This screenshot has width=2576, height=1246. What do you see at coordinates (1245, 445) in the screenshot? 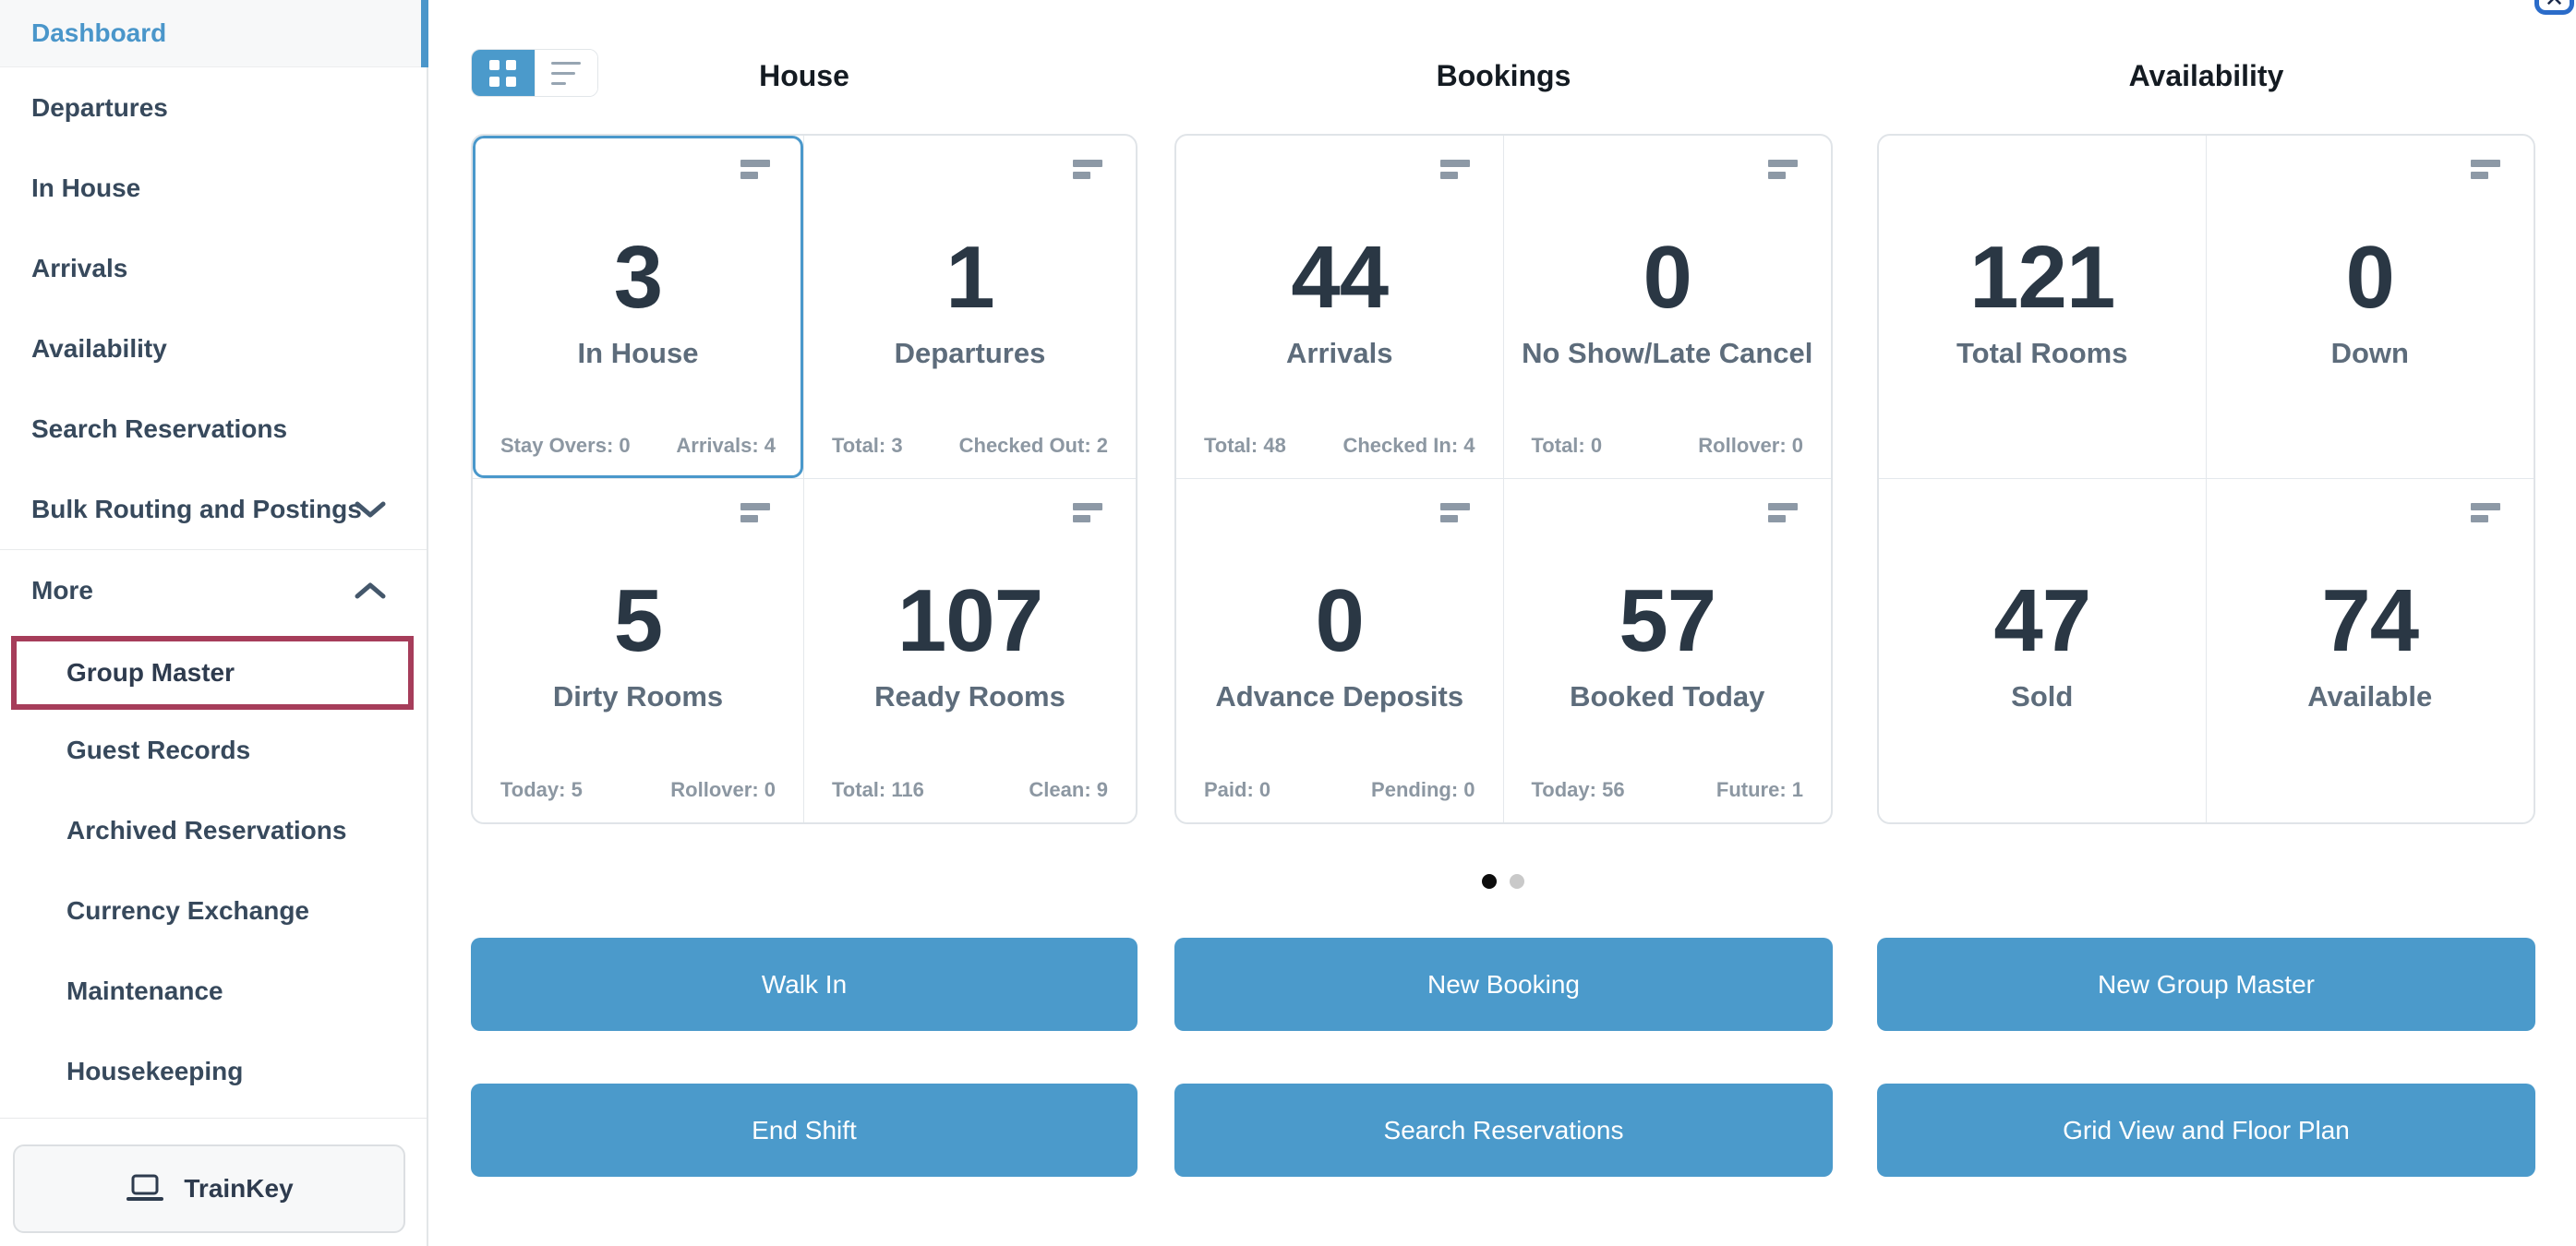
I see `card-footer-left: Total: 48` at bounding box center [1245, 445].